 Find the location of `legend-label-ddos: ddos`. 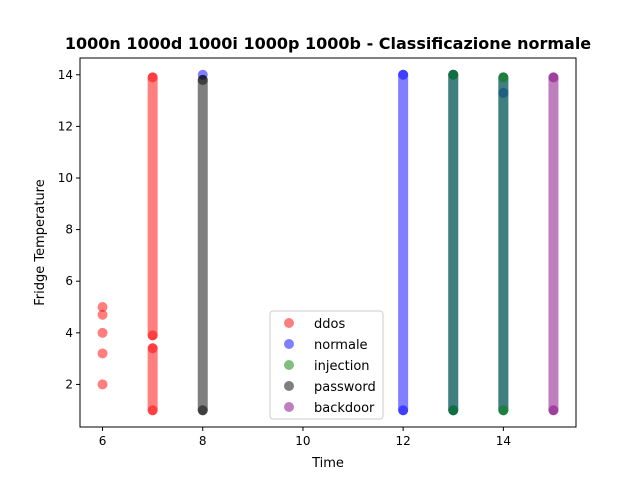

legend-label-ddos: ddos is located at coordinates (329, 324).